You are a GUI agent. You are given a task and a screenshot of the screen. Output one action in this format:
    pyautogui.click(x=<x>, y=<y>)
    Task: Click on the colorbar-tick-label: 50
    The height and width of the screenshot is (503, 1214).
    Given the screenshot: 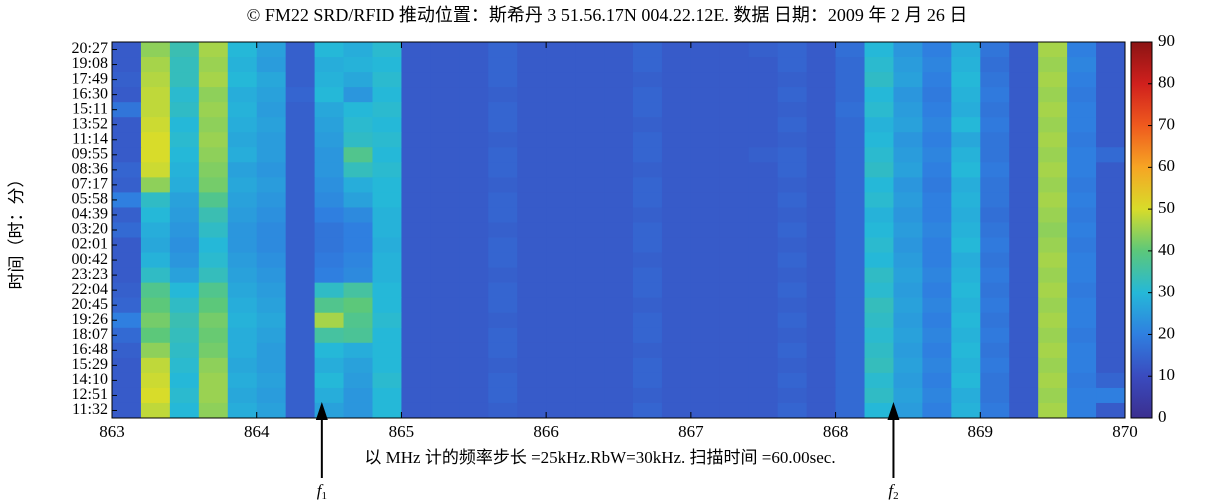 What is the action you would take?
    pyautogui.click(x=1166, y=207)
    